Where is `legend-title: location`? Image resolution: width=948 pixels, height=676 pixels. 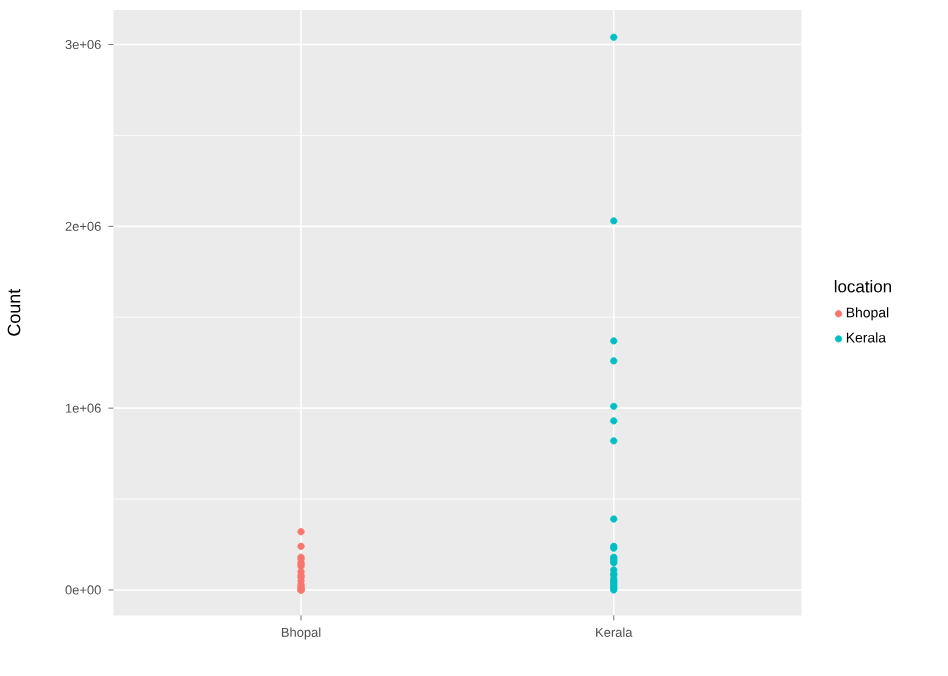
legend-title: location is located at coordinates (862, 286).